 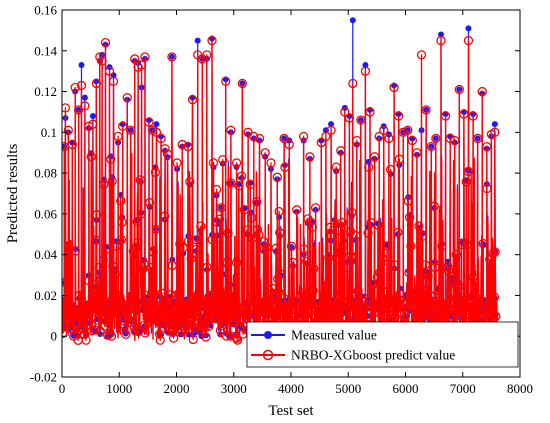 I want to click on x-tick-label: 4000, so click(x=291, y=388).